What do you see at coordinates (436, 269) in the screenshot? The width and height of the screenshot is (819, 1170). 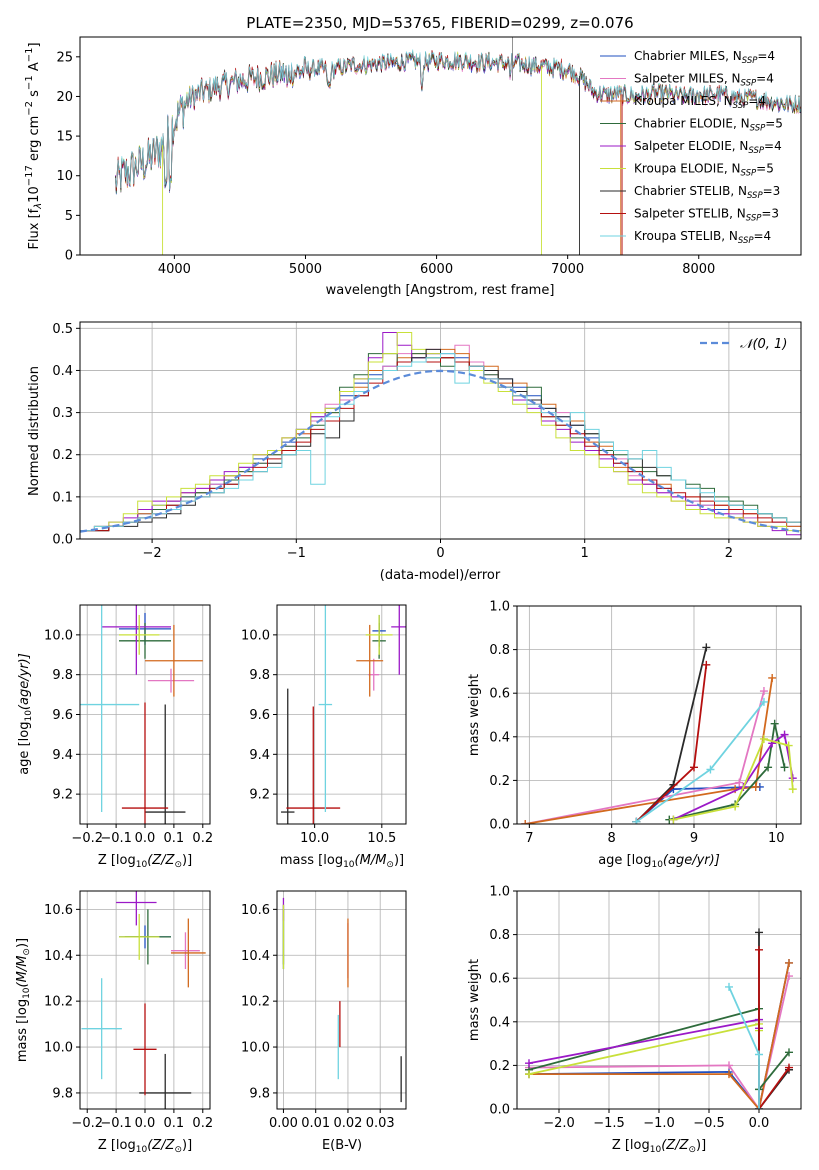 I see `x-tick-label: 6000` at bounding box center [436, 269].